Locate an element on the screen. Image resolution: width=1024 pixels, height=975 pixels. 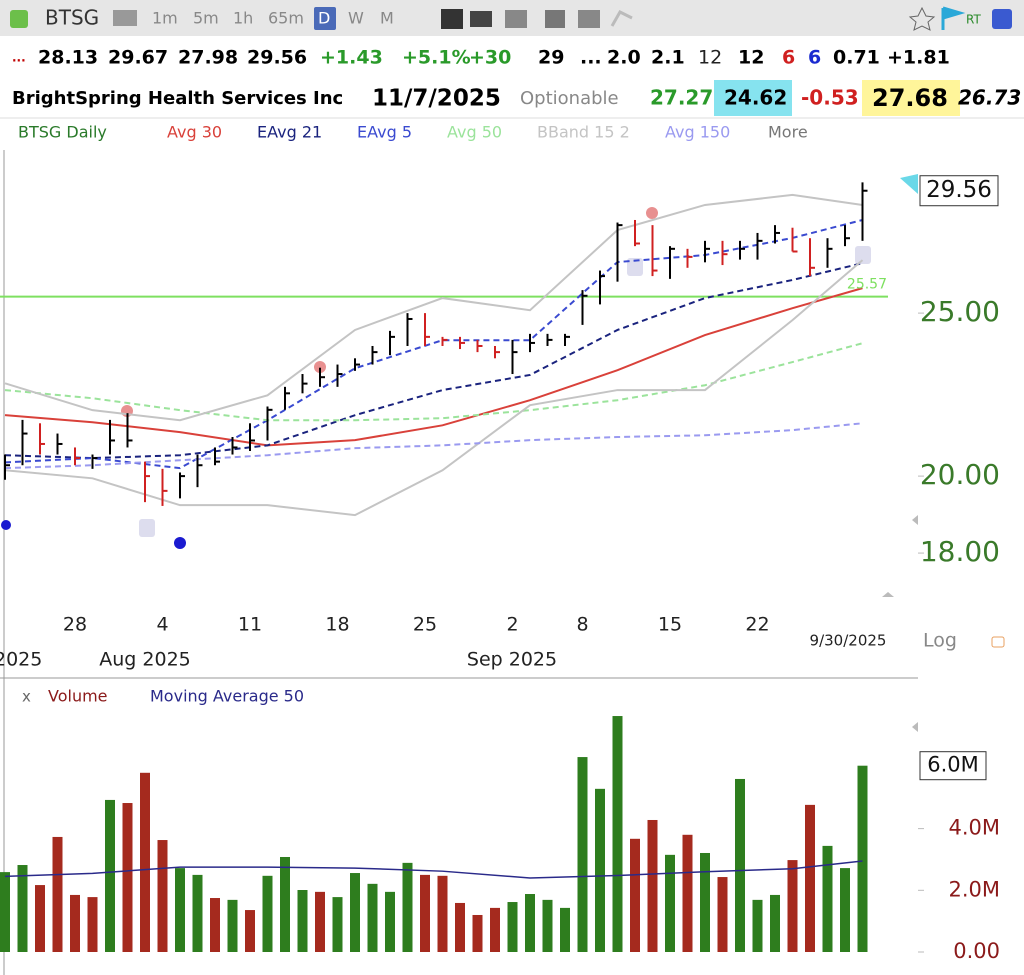
legend-entry: BBand 15 2 is located at coordinates (583, 132).